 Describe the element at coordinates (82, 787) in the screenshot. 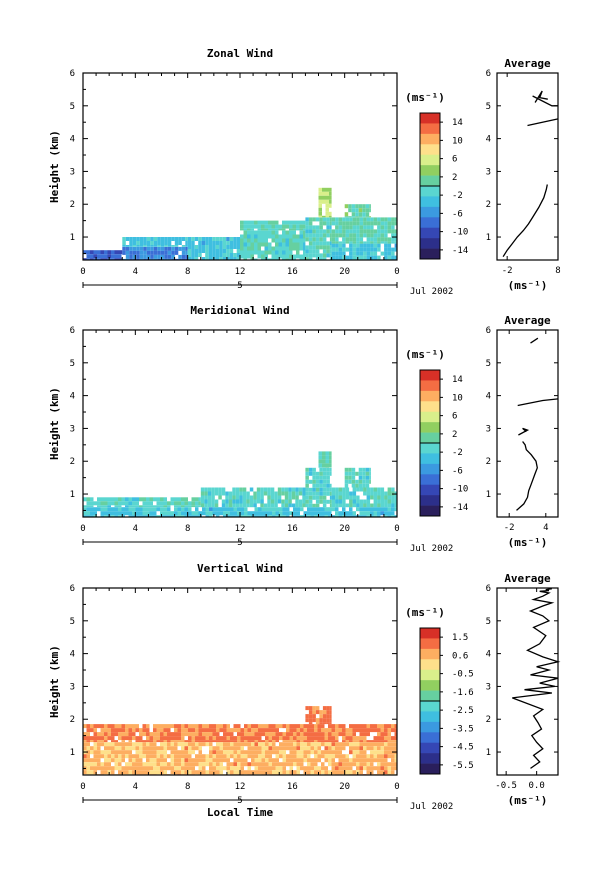

I see `x-tick-label: 0` at that location.